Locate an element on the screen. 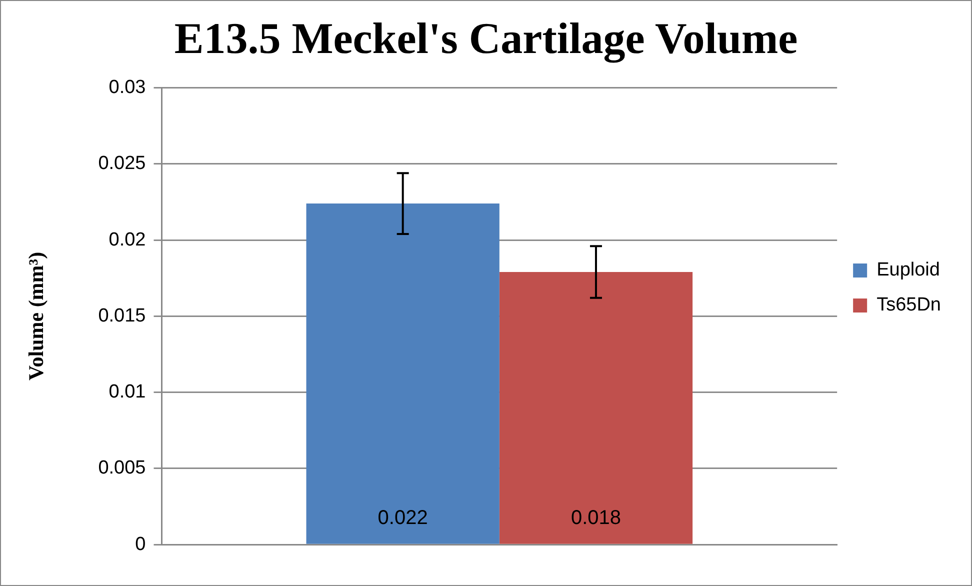  legend-label: Euploid is located at coordinates (908, 270).